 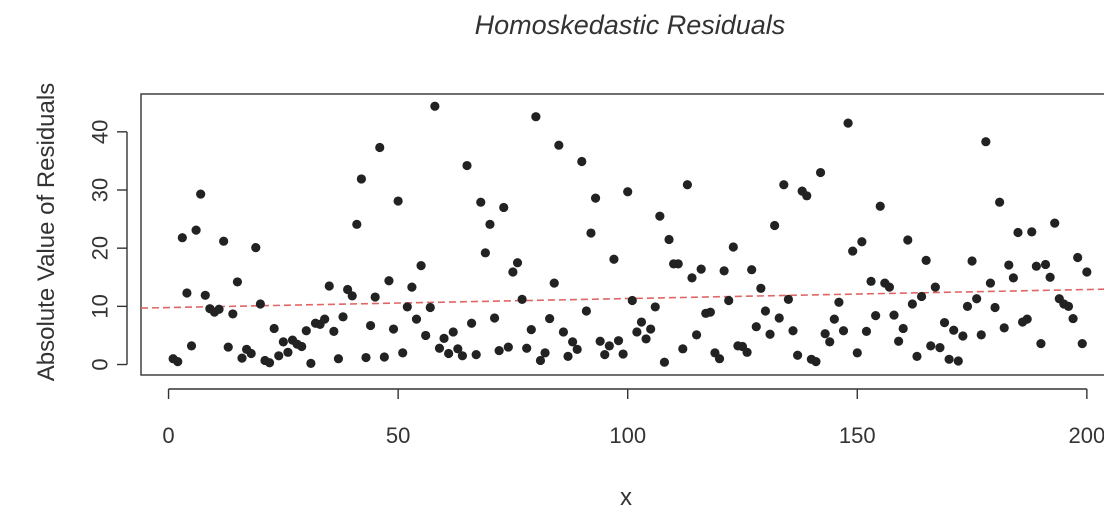 What do you see at coordinates (100, 364) in the screenshot?
I see `y-tick-label: 0` at bounding box center [100, 364].